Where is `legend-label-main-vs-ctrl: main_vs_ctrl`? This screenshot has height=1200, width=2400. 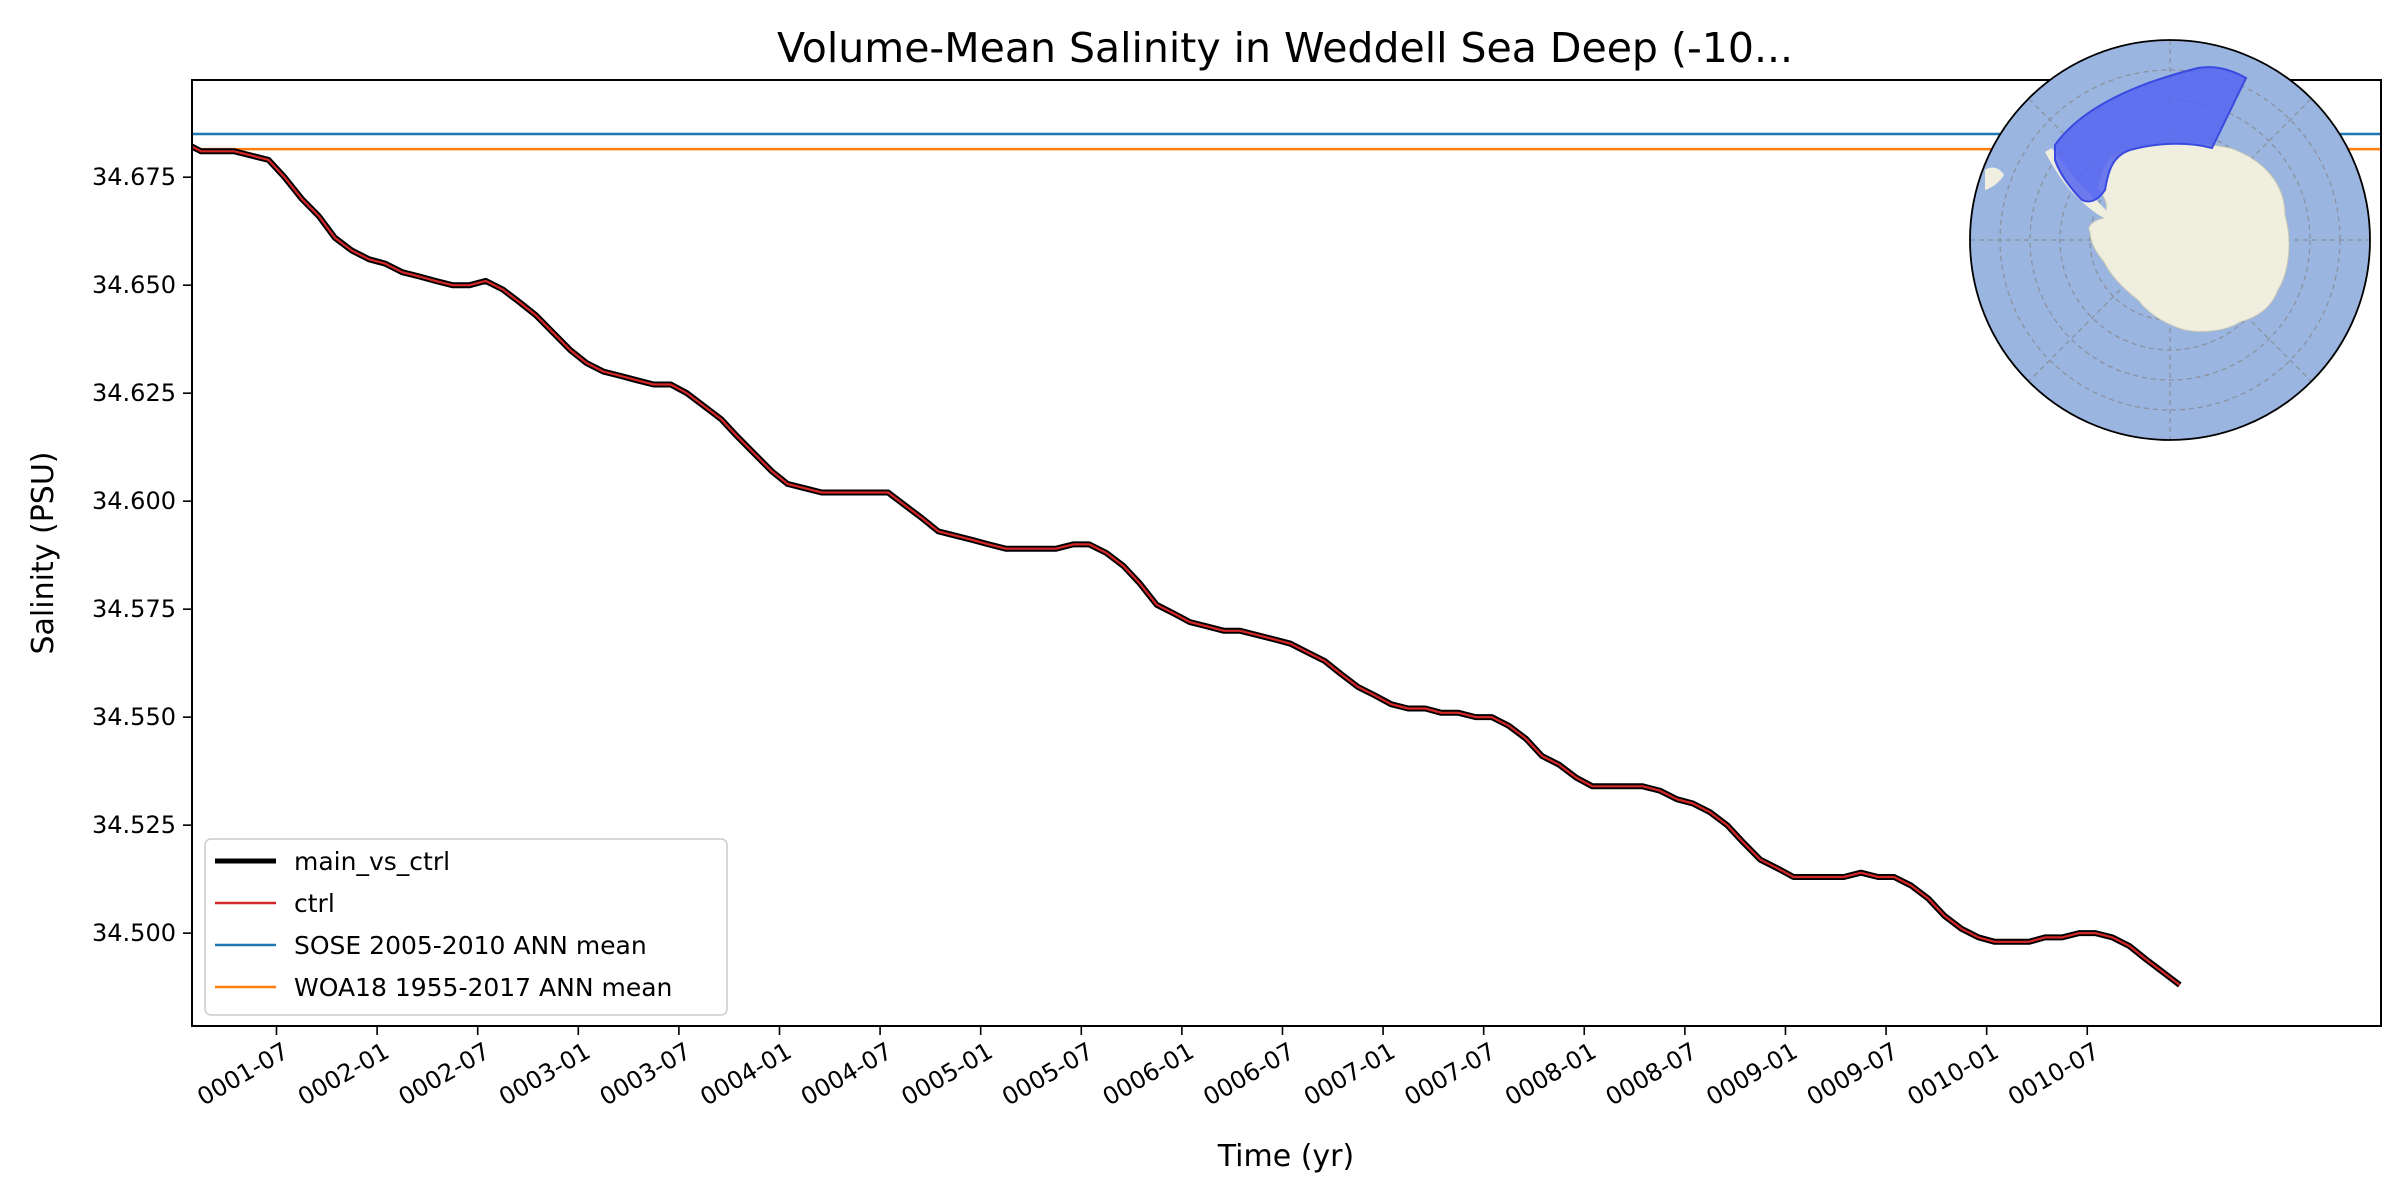
legend-label-main-vs-ctrl: main_vs_ctrl is located at coordinates (372, 861).